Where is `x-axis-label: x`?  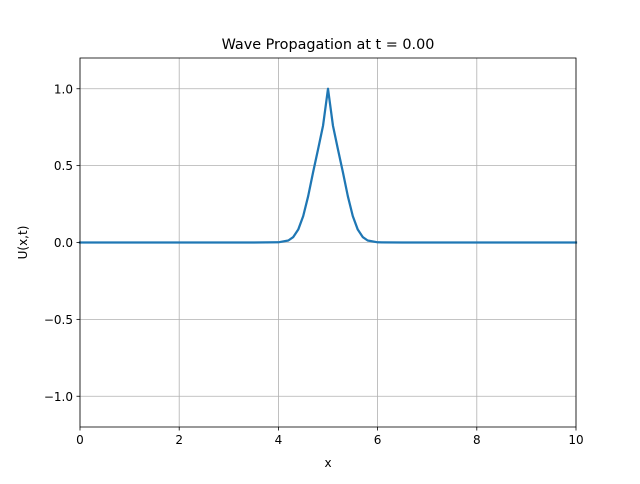
x-axis-label: x is located at coordinates (327, 463).